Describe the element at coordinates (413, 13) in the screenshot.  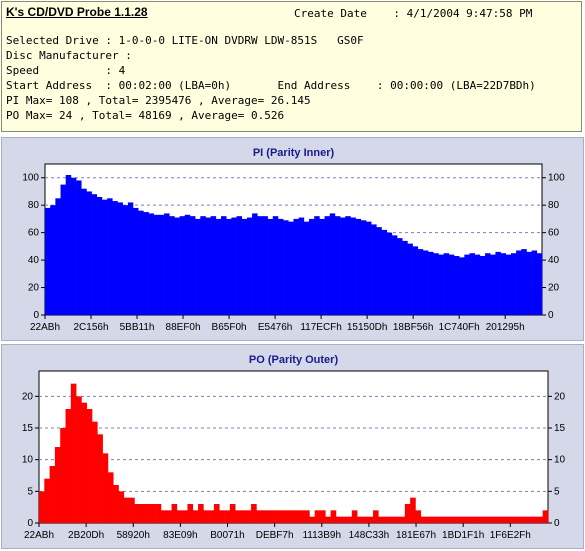
I see `create-date: Create Date : 4/1/2004 9:47:58 PM` at that location.